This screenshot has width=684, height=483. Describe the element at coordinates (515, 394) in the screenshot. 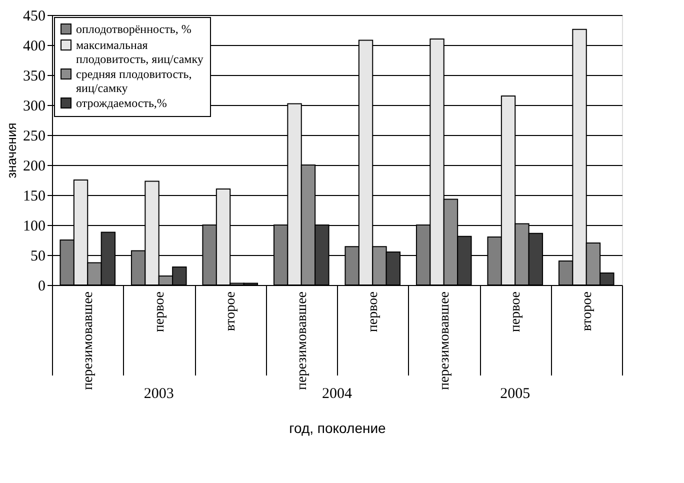

I see `text: 2005` at that location.